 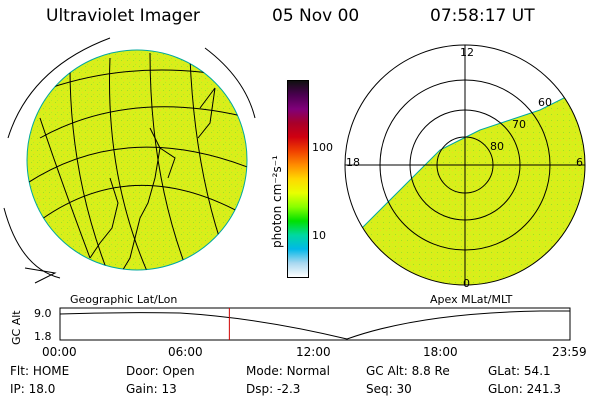 I want to click on altitude-curve, so click(x=314, y=325).